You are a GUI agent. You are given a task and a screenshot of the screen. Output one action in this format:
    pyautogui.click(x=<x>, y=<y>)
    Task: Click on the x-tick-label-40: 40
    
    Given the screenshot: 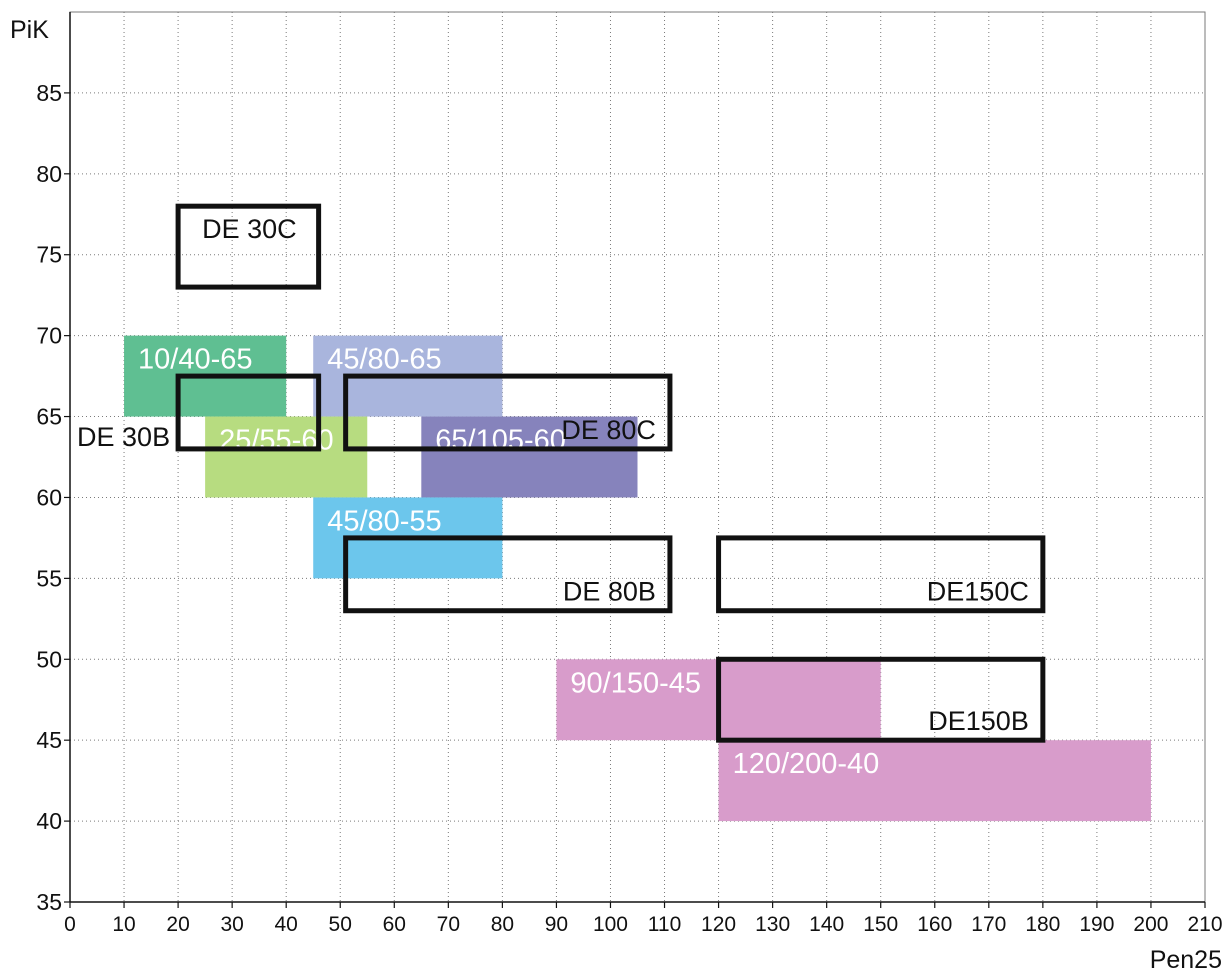 What is the action you would take?
    pyautogui.click(x=286, y=924)
    